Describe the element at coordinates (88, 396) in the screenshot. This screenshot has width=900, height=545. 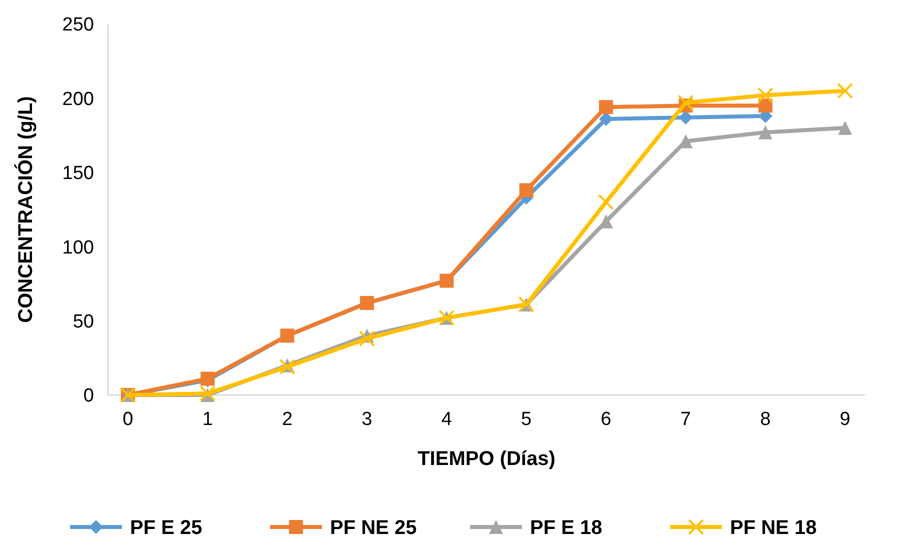
I see `y-tick-label: 0` at that location.